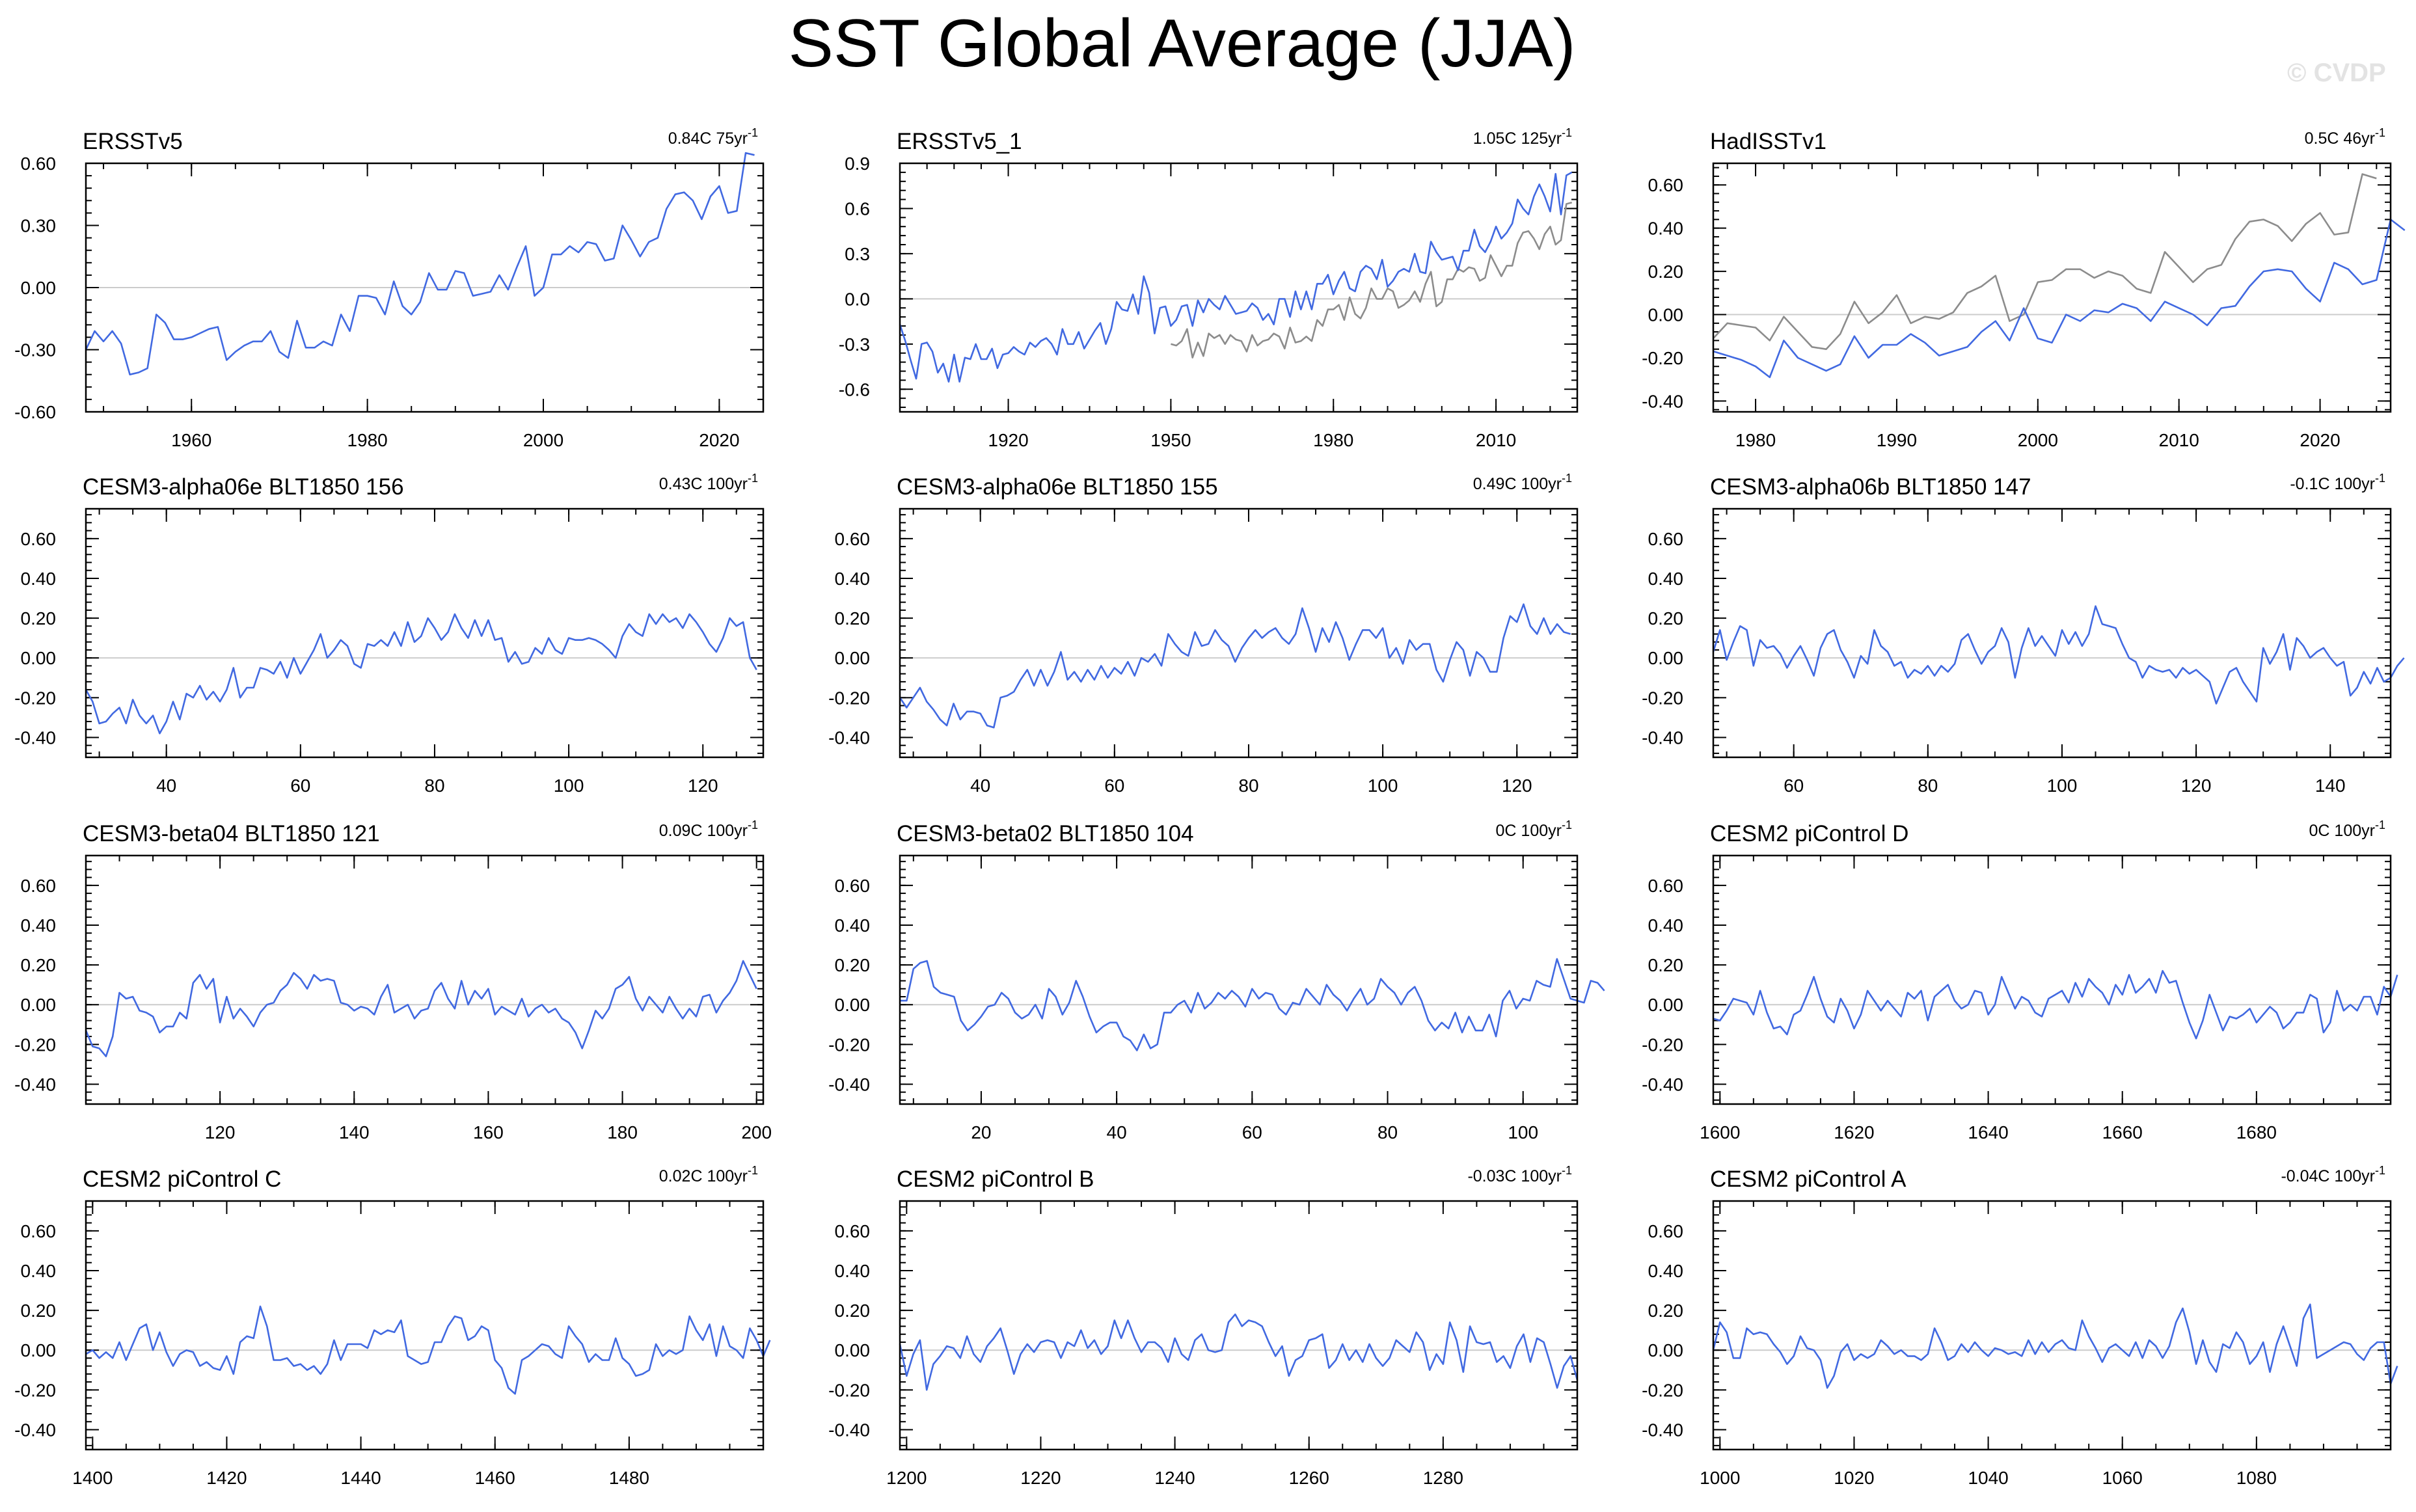 This screenshot has width=2416, height=1512. Describe the element at coordinates (1117, 1132) in the screenshot. I see `x-tick-label: 40` at that location.